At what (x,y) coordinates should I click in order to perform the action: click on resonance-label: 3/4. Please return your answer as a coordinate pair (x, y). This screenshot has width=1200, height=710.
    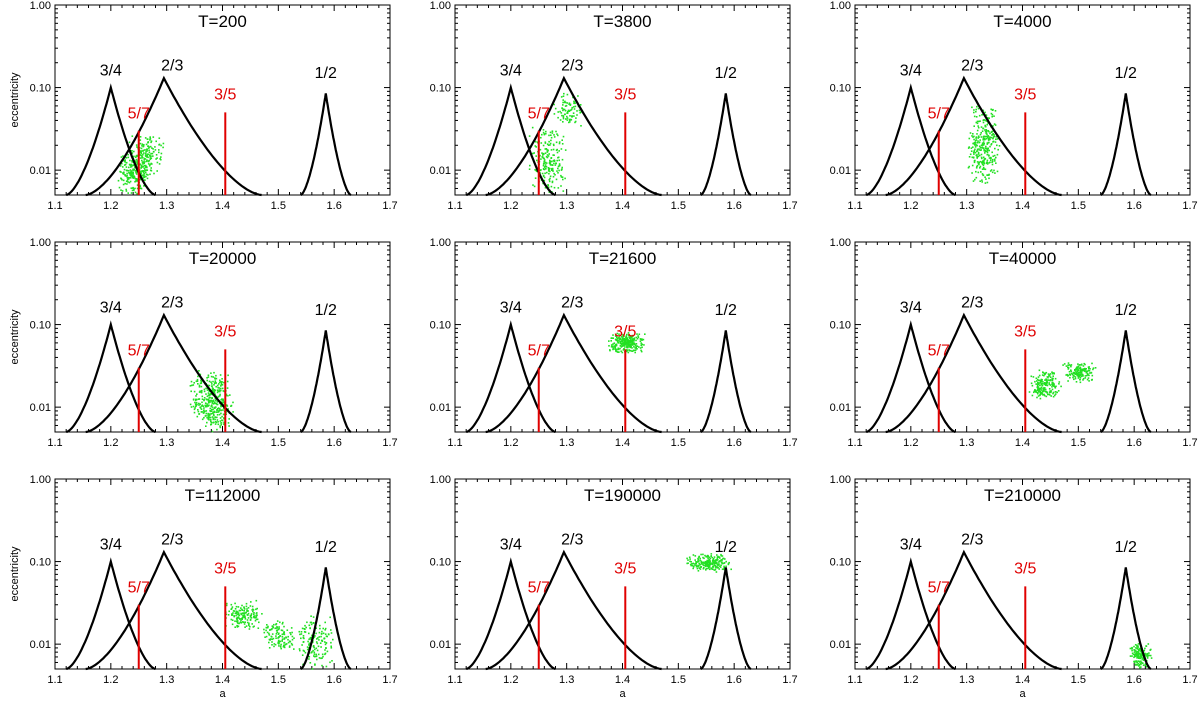
    Looking at the image, I should click on (911, 308).